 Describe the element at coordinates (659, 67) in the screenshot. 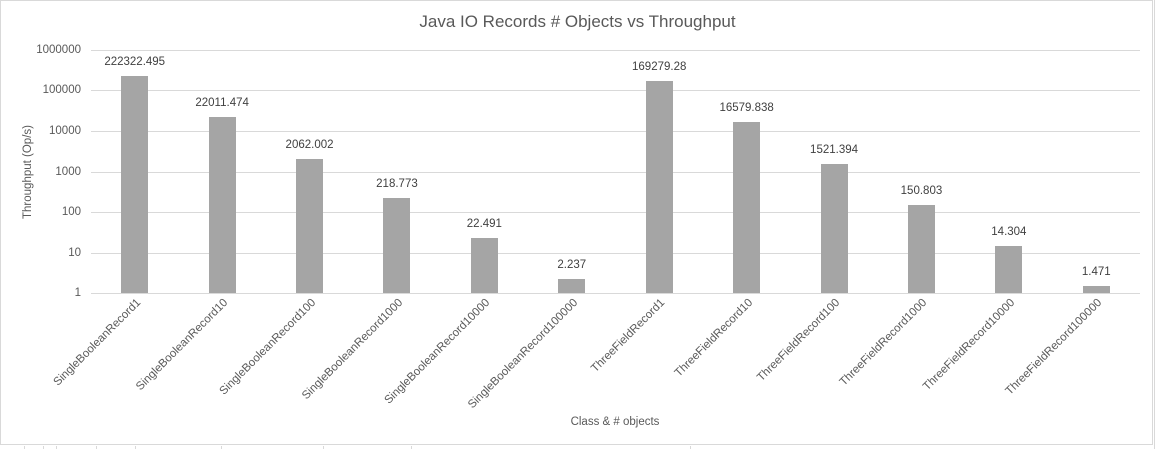

I see `data-label: 169279.28` at that location.